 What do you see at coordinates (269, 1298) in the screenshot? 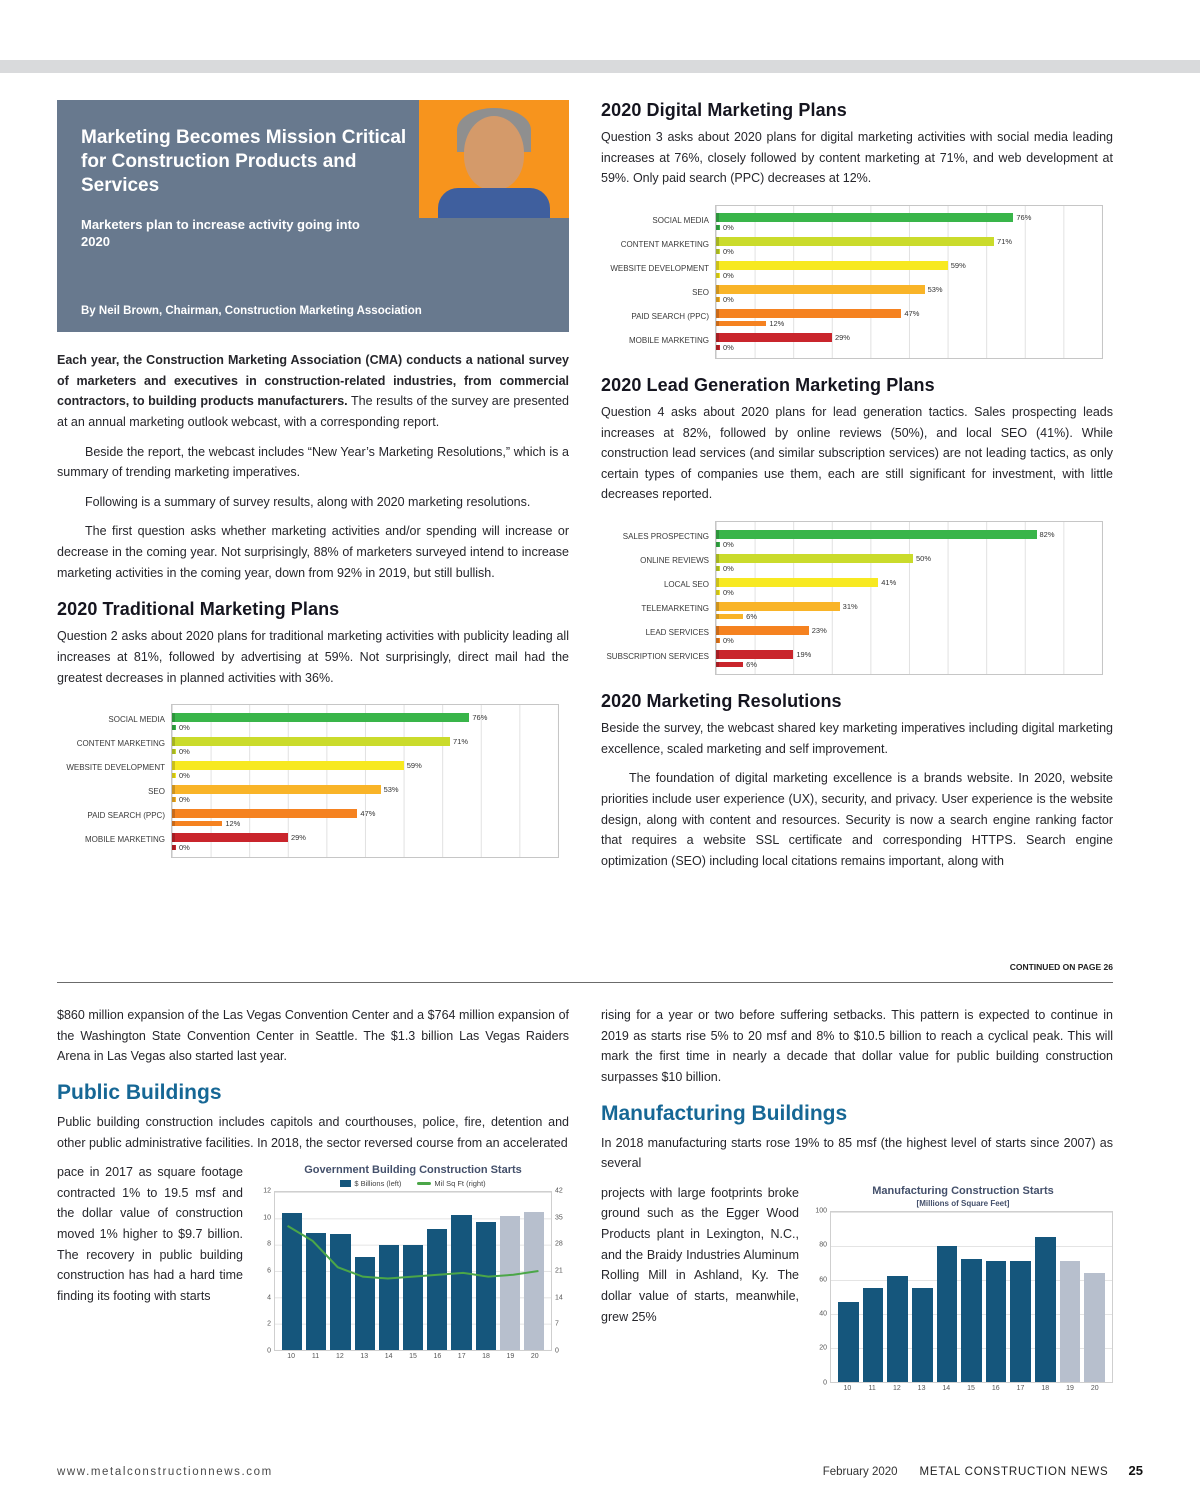
I see `y-tick: 4` at bounding box center [269, 1298].